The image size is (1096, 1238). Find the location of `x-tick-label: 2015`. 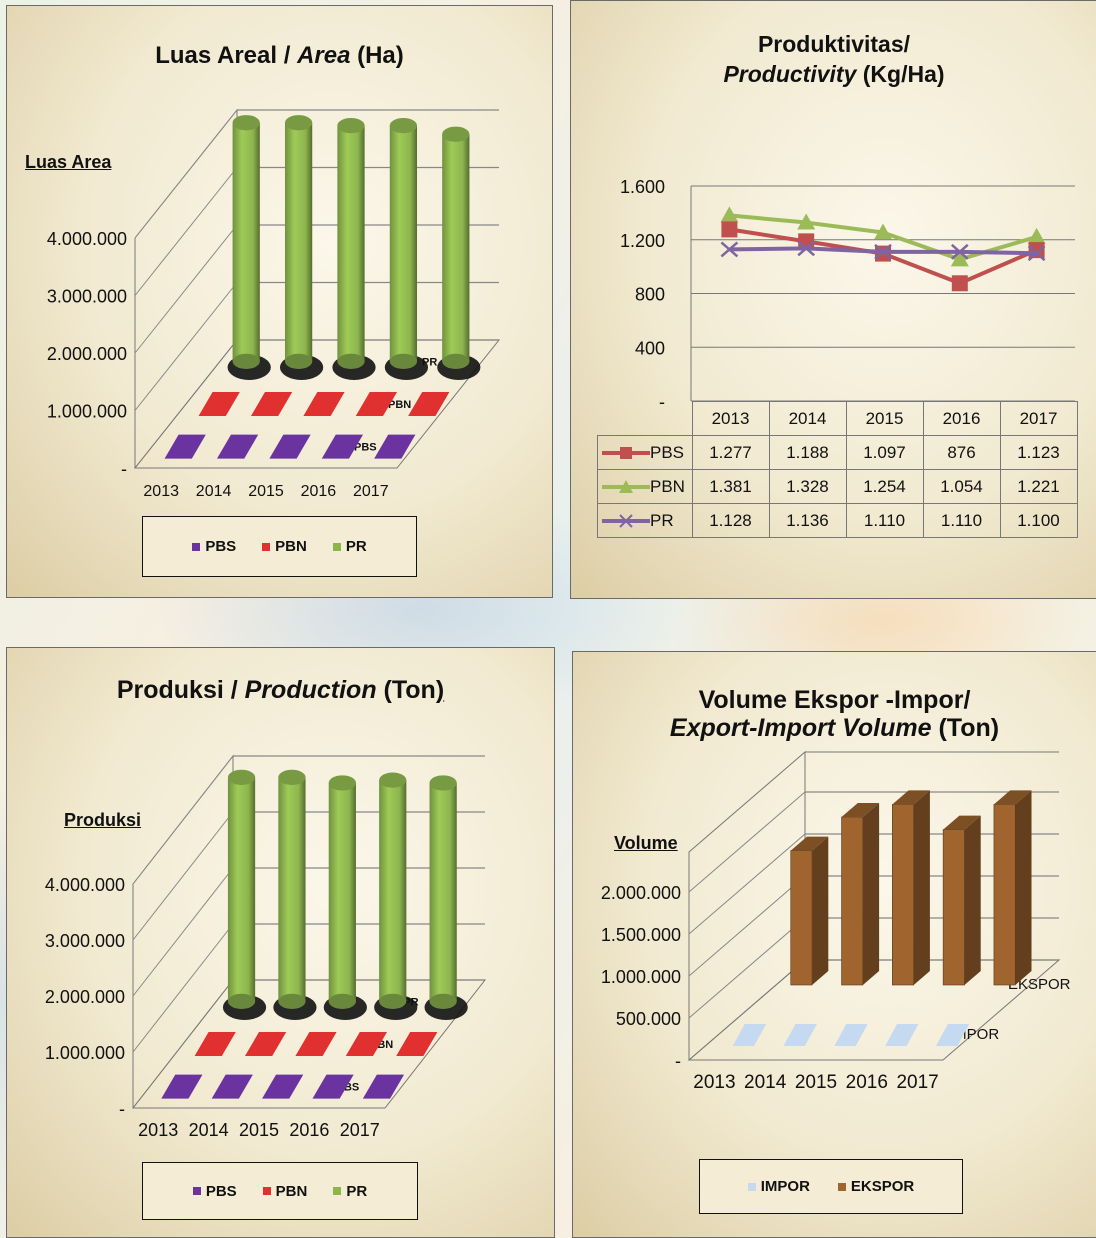

x-tick-label: 2015 is located at coordinates (266, 491).